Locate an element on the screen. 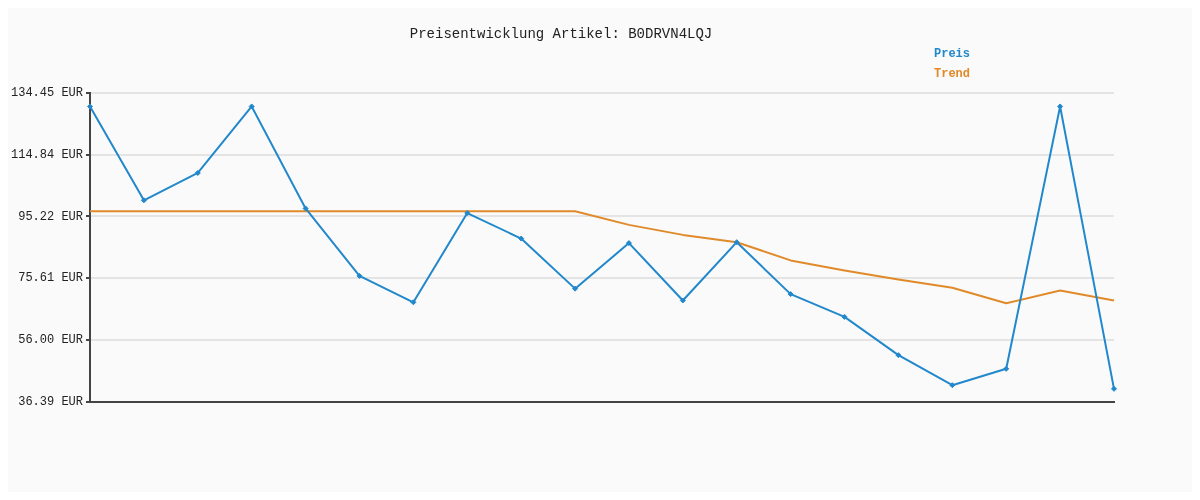 This screenshot has height=500, width=1200. y-tick-label: 95.22 EUR is located at coordinates (51, 216).